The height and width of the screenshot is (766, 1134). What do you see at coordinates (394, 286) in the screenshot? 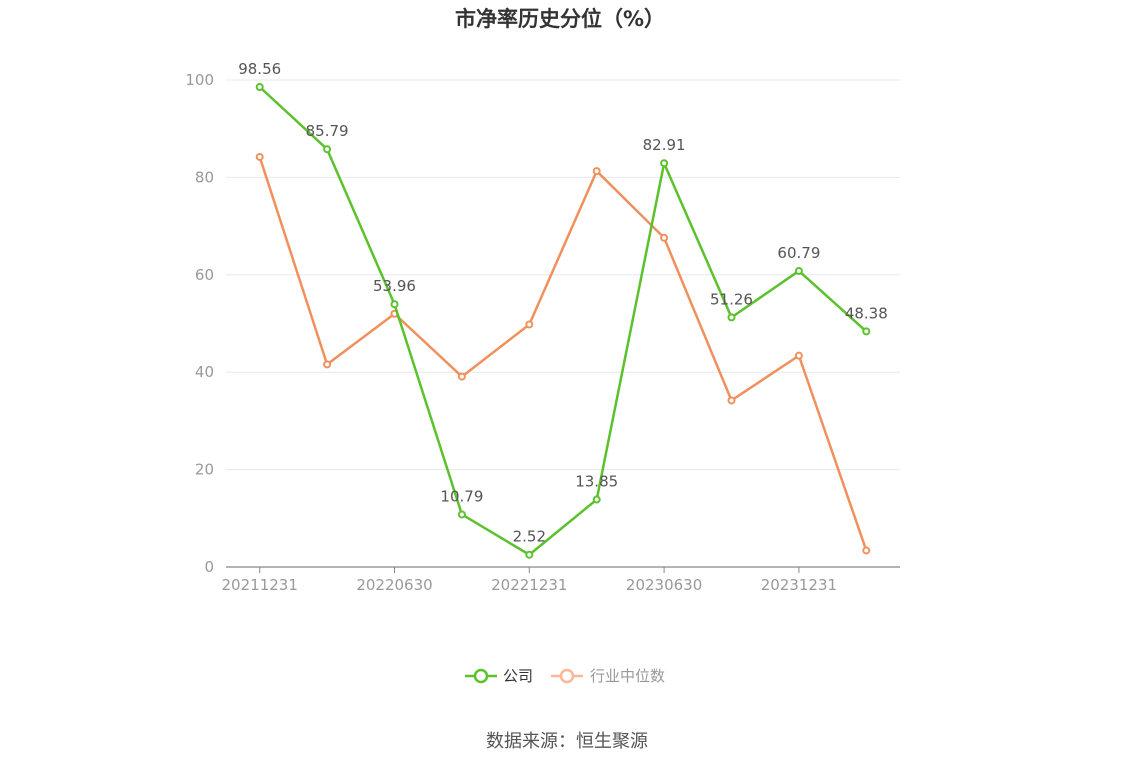
I see `data-label: 53.96` at bounding box center [394, 286].